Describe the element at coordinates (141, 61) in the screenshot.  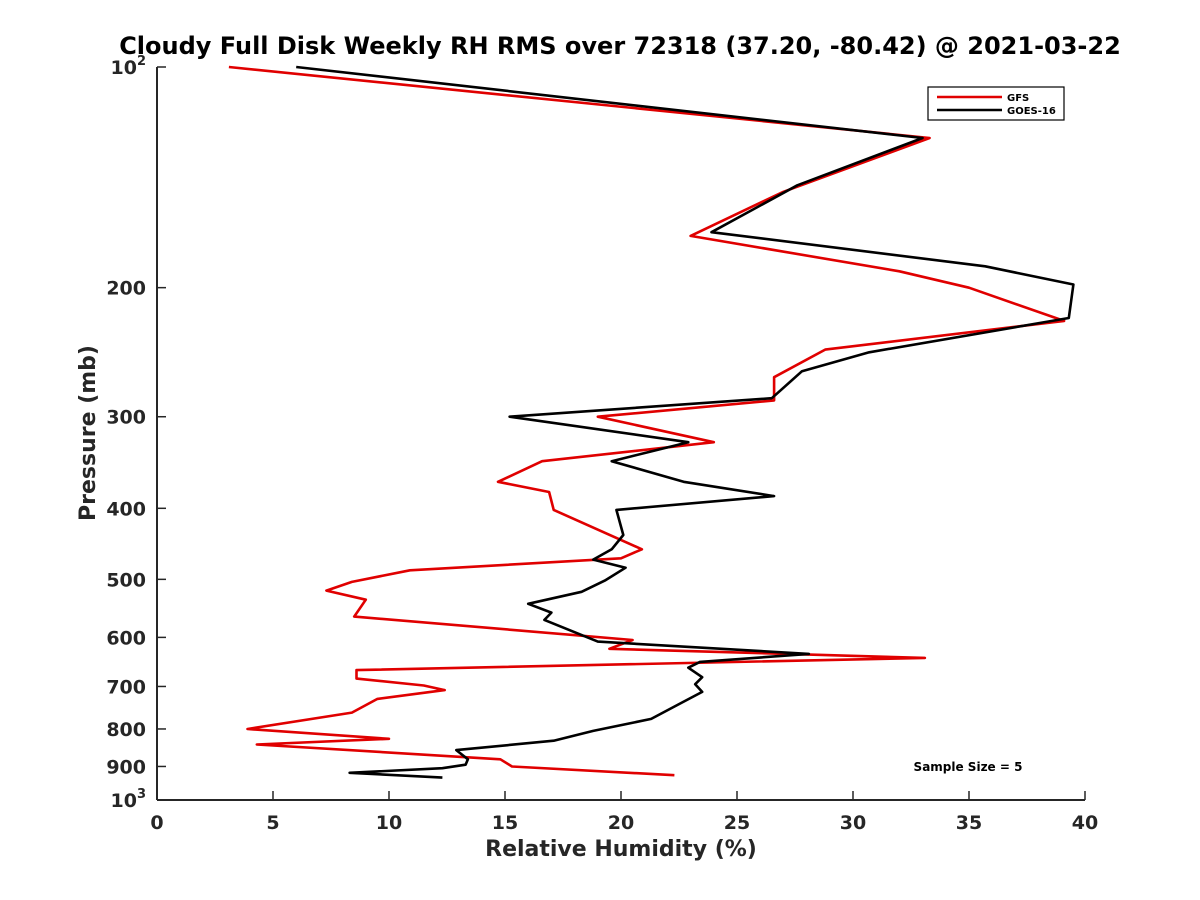
I see `y-tick-exponent: 2` at that location.